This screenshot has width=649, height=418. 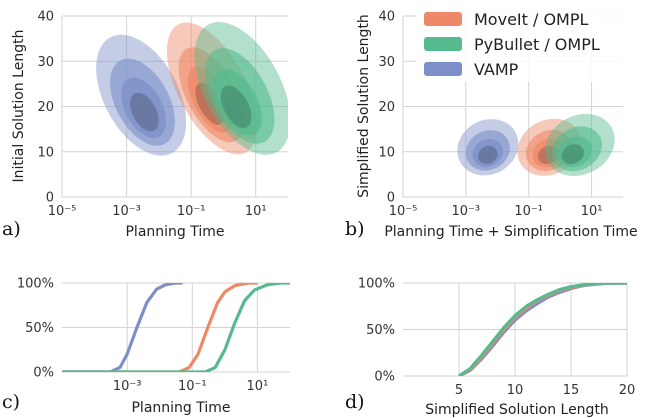 What do you see at coordinates (355, 402) in the screenshot?
I see `panel-label-d: d)` at bounding box center [355, 402].